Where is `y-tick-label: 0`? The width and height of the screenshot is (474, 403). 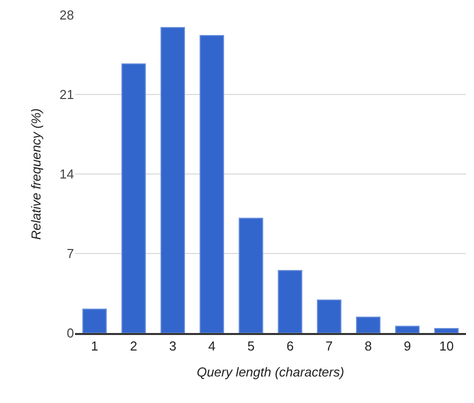 y-tick-label: 0 is located at coordinates (70, 333).